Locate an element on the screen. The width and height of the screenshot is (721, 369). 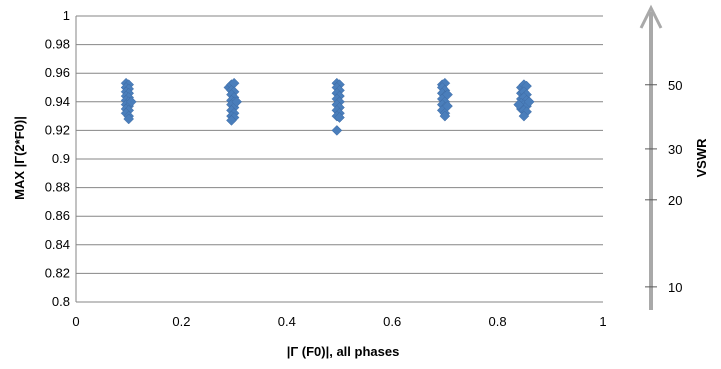
y-tick-label: 0.96 is located at coordinates (57, 72).